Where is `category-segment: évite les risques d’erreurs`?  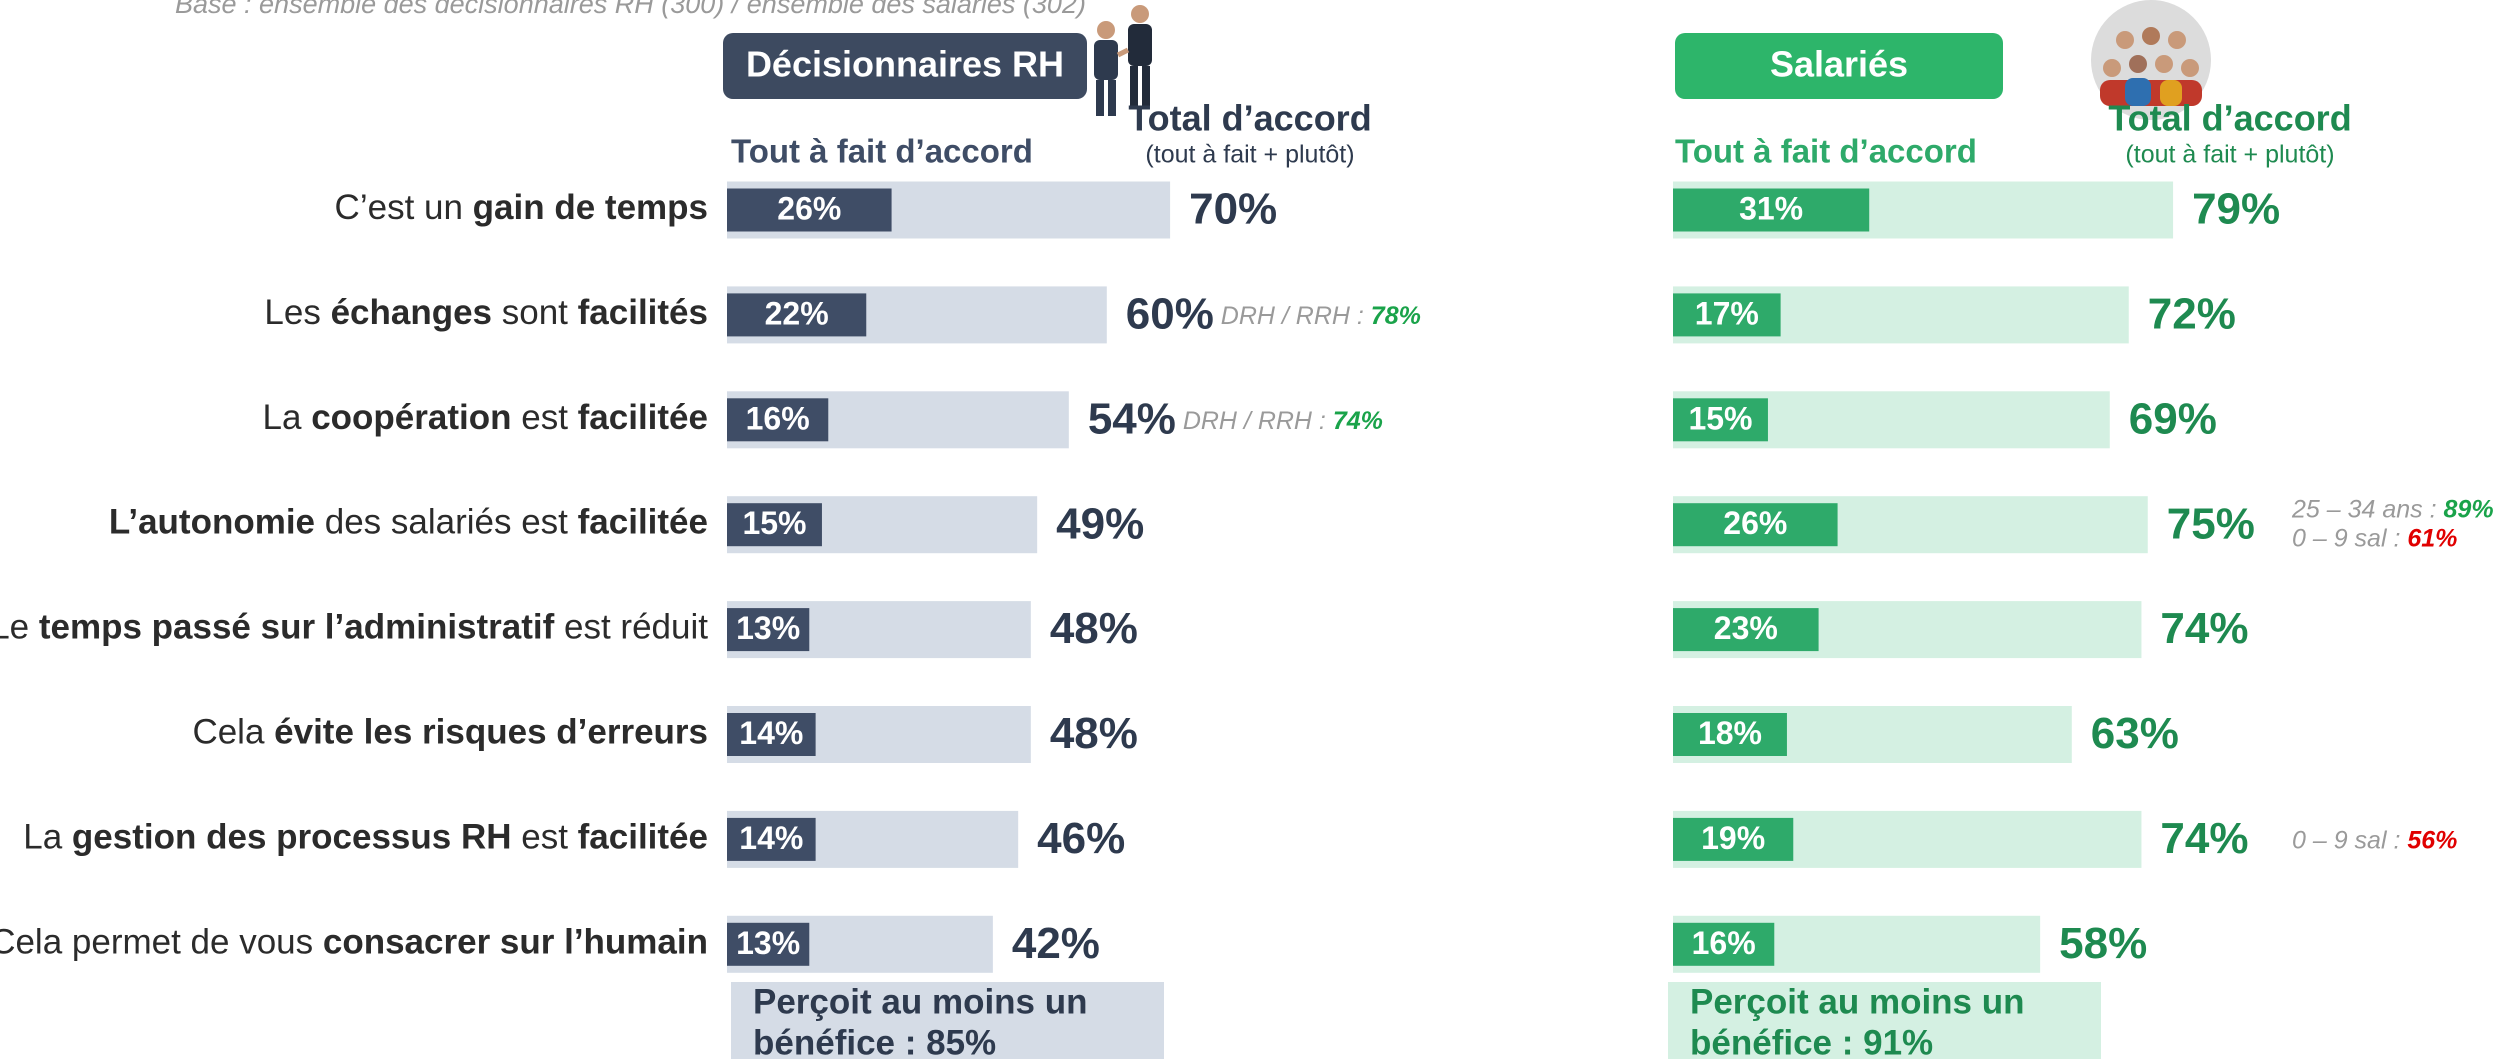
category-segment: évite les risques d’erreurs is located at coordinates (491, 732).